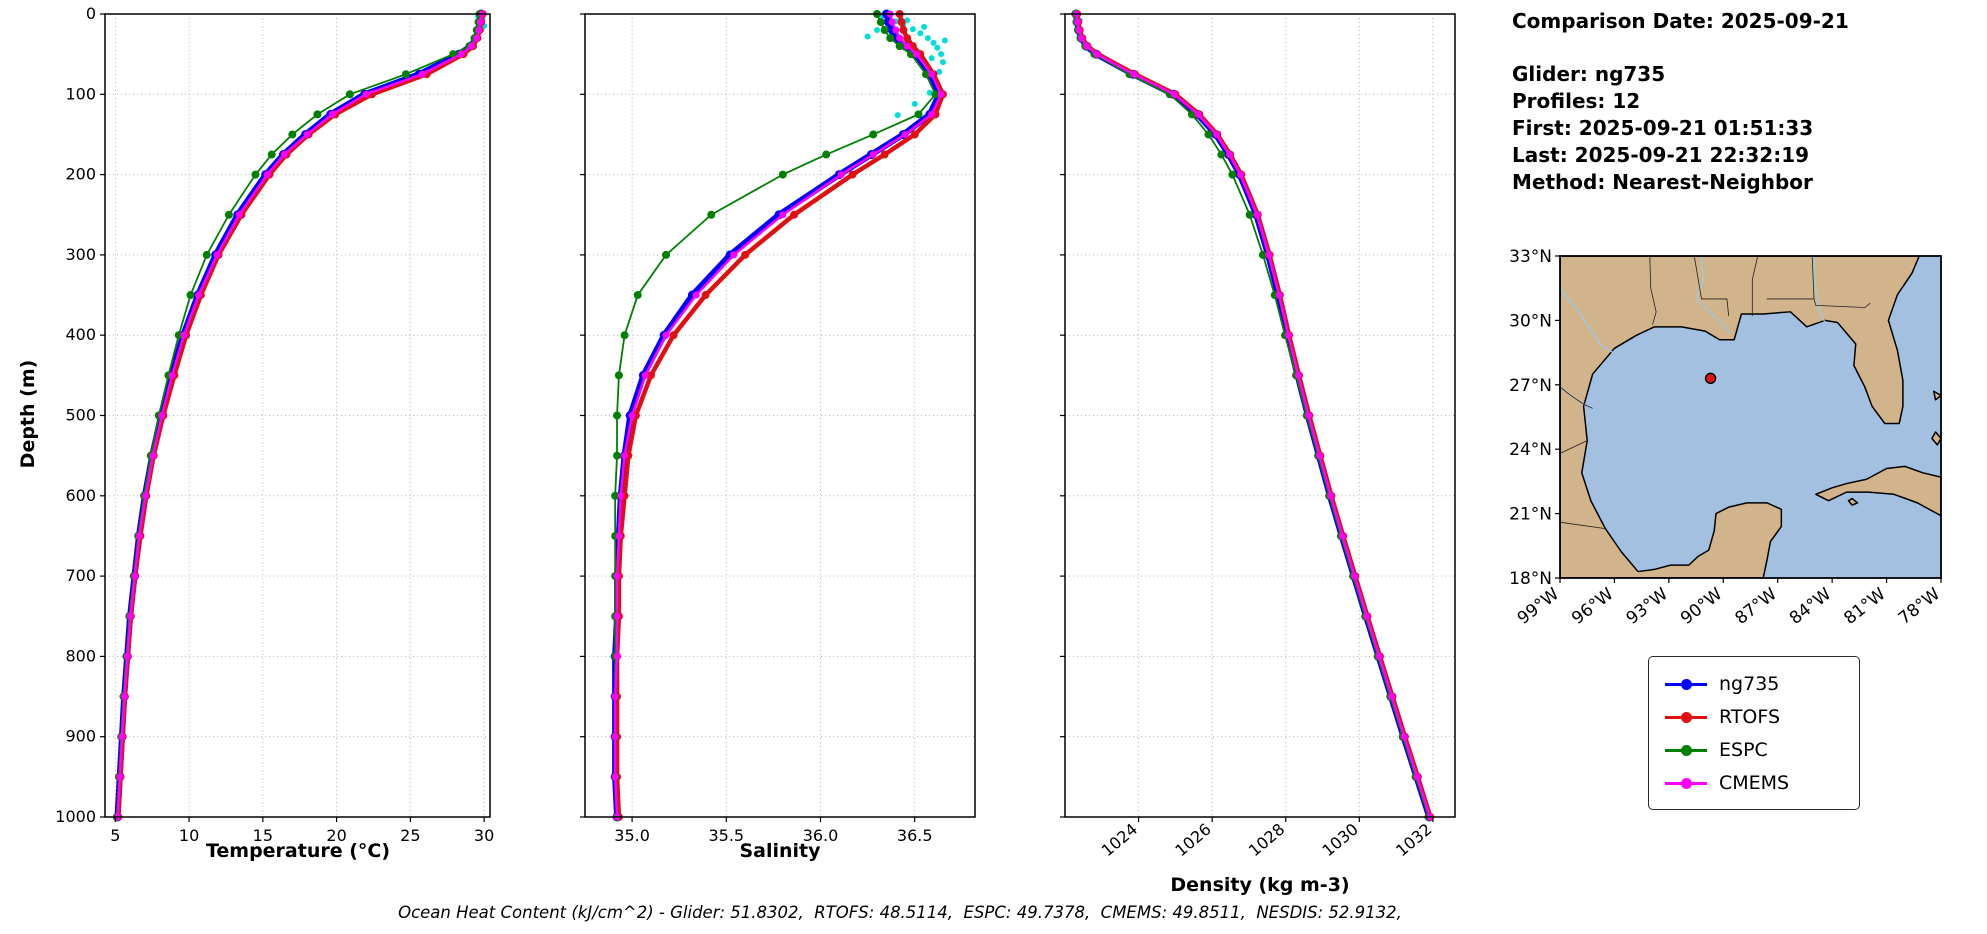  Describe the element at coordinates (1701, 606) in the screenshot. I see `svg-text: 90°W` at that location.